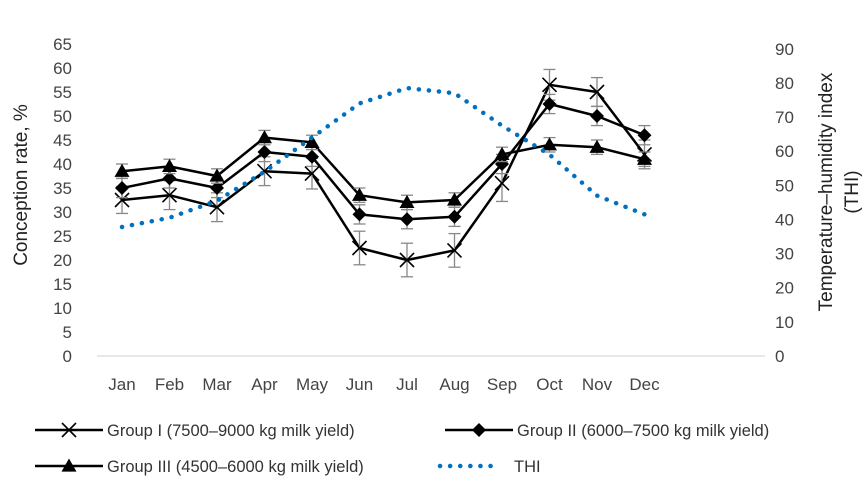 The width and height of the screenshot is (864, 479). I want to click on series-triangle, so click(383, 170).